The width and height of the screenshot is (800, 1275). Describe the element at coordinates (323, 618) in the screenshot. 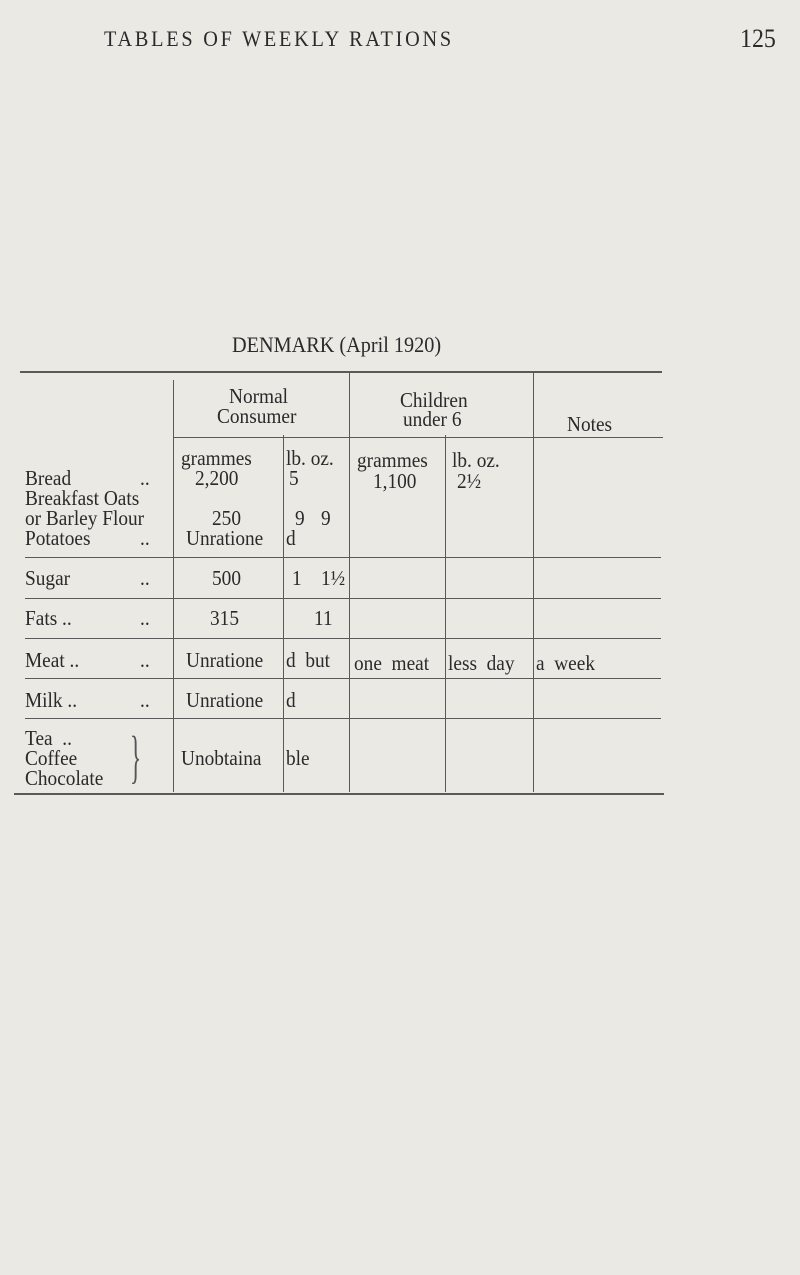

I see `cell: 11` at that location.